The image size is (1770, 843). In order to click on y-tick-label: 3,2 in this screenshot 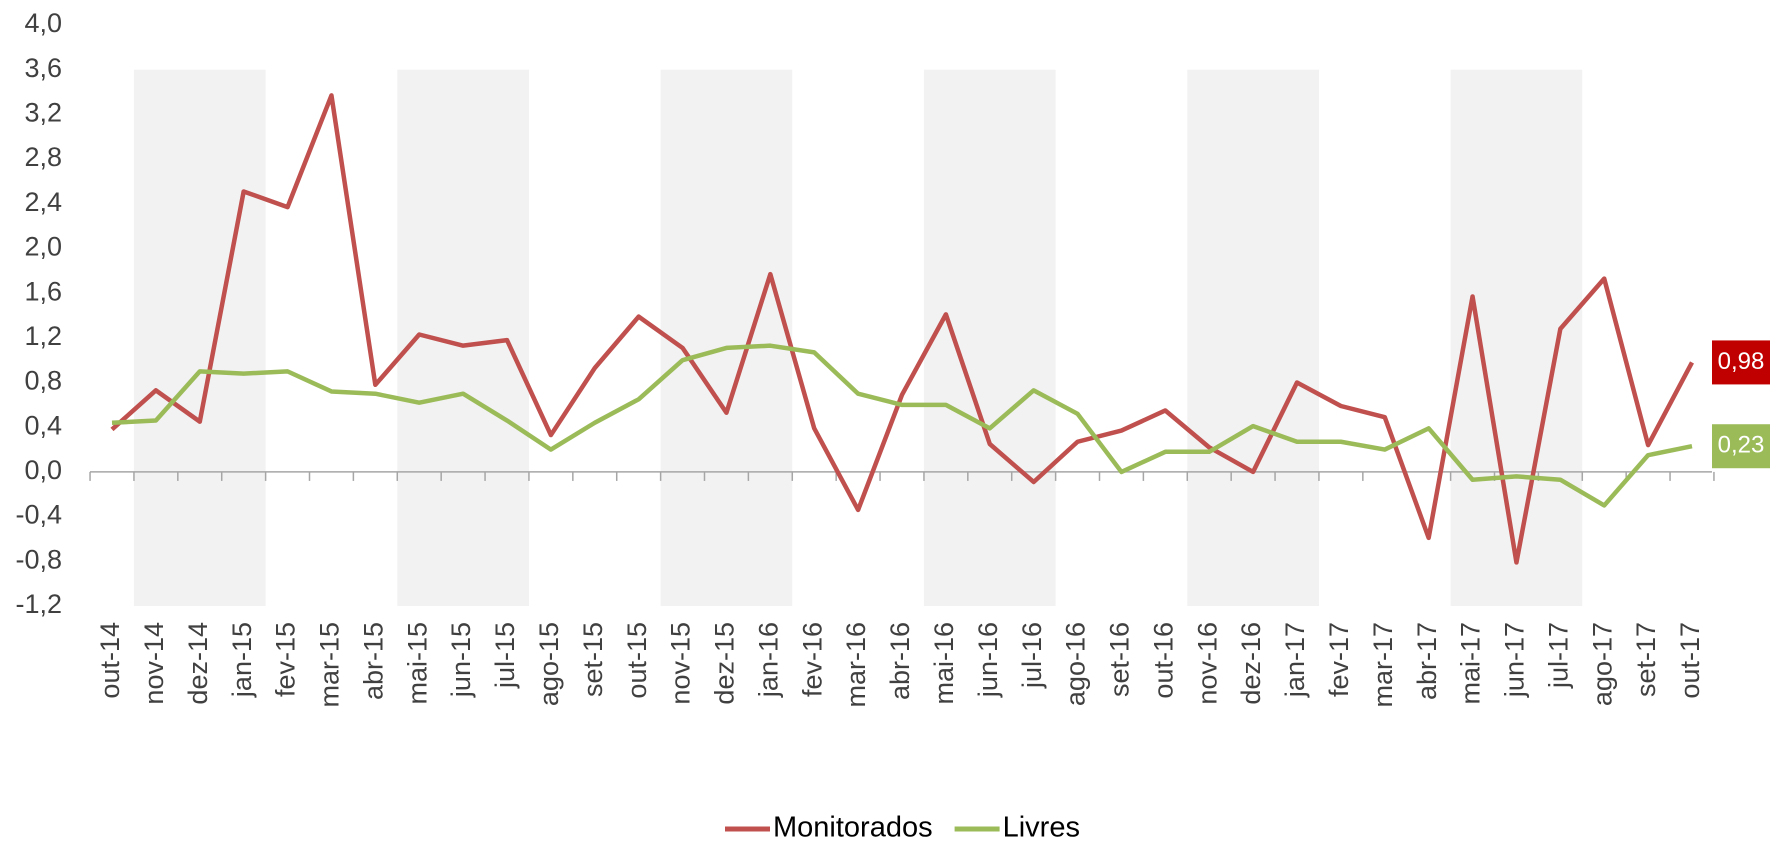, I will do `click(43, 113)`.